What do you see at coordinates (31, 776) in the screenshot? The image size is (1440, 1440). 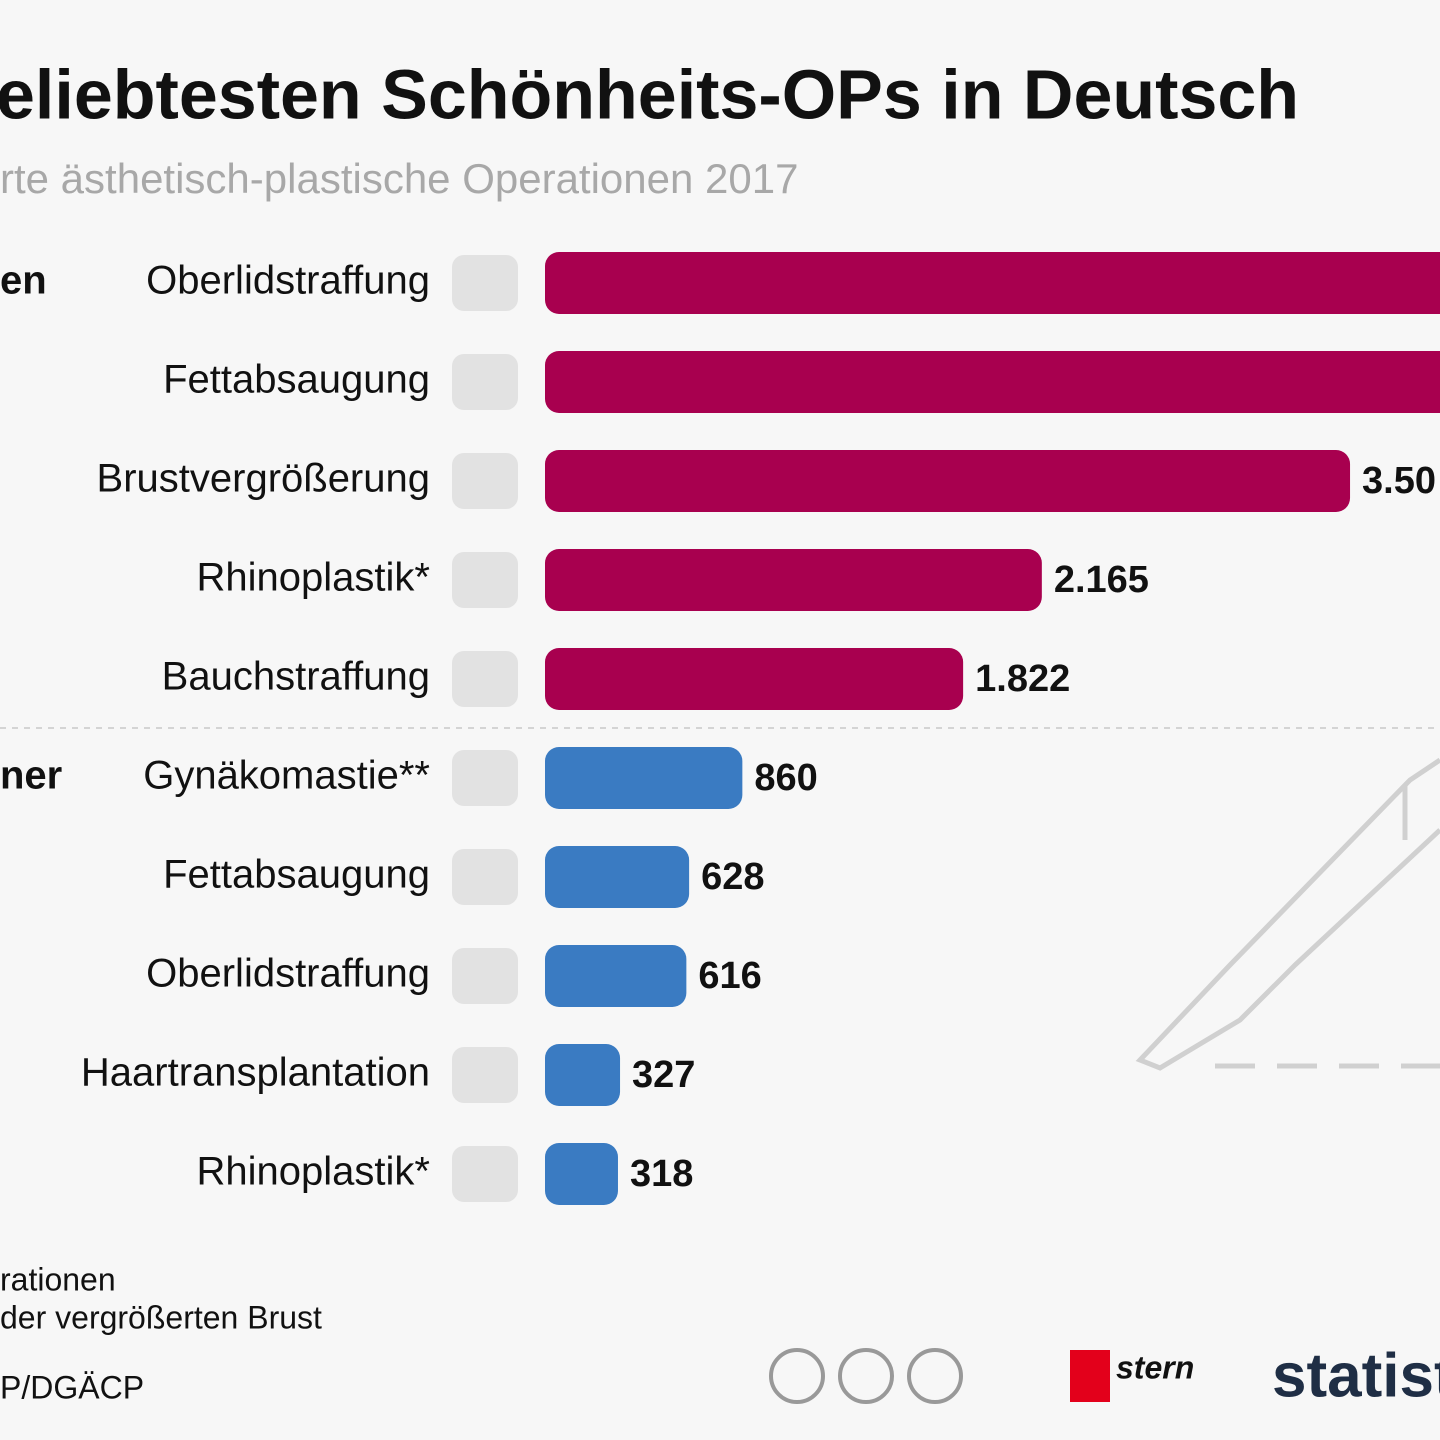 I see `group-label: ner` at bounding box center [31, 776].